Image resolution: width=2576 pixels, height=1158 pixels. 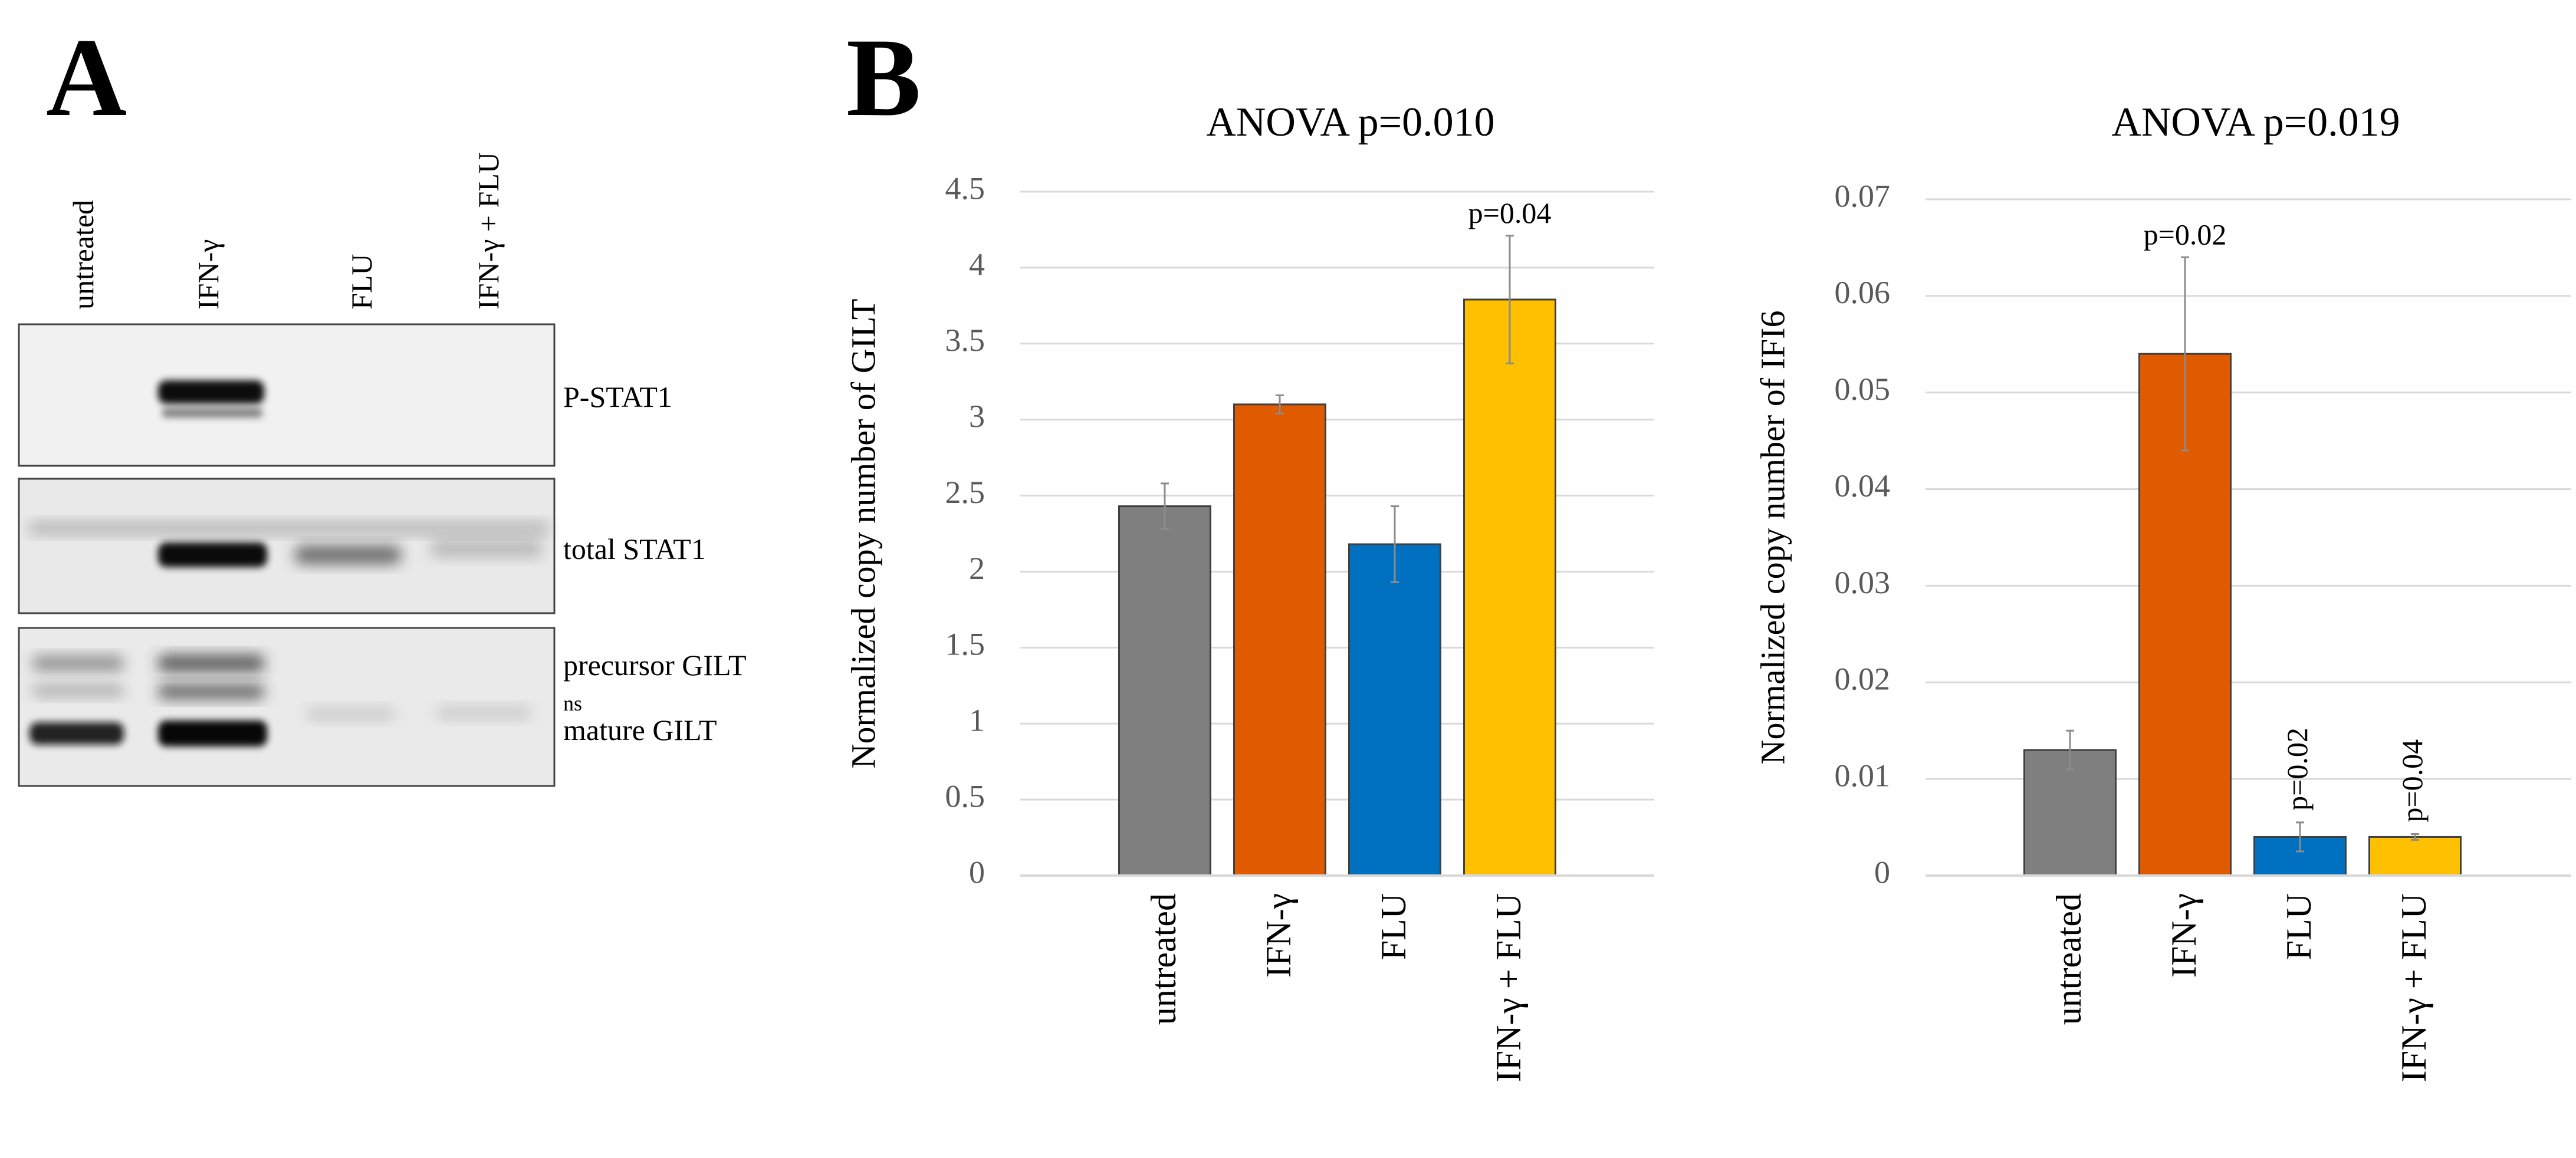 What do you see at coordinates (634, 548) in the screenshot?
I see `blot-label-total-stat1: total STAT1` at bounding box center [634, 548].